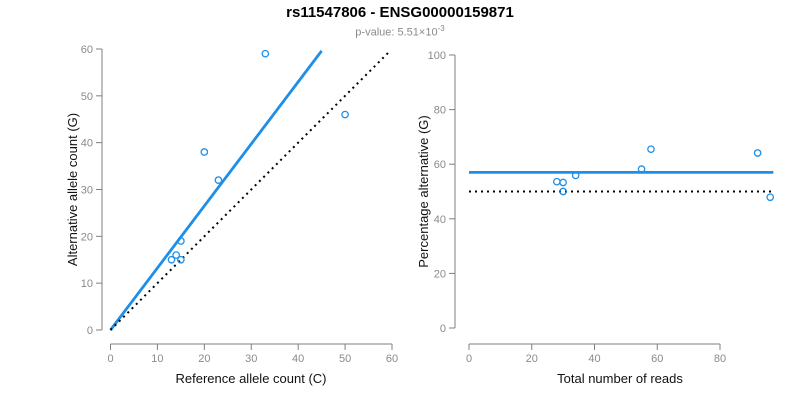 The width and height of the screenshot is (800, 400). What do you see at coordinates (251, 359) in the screenshot?
I see `x-tick-label: 30` at bounding box center [251, 359].